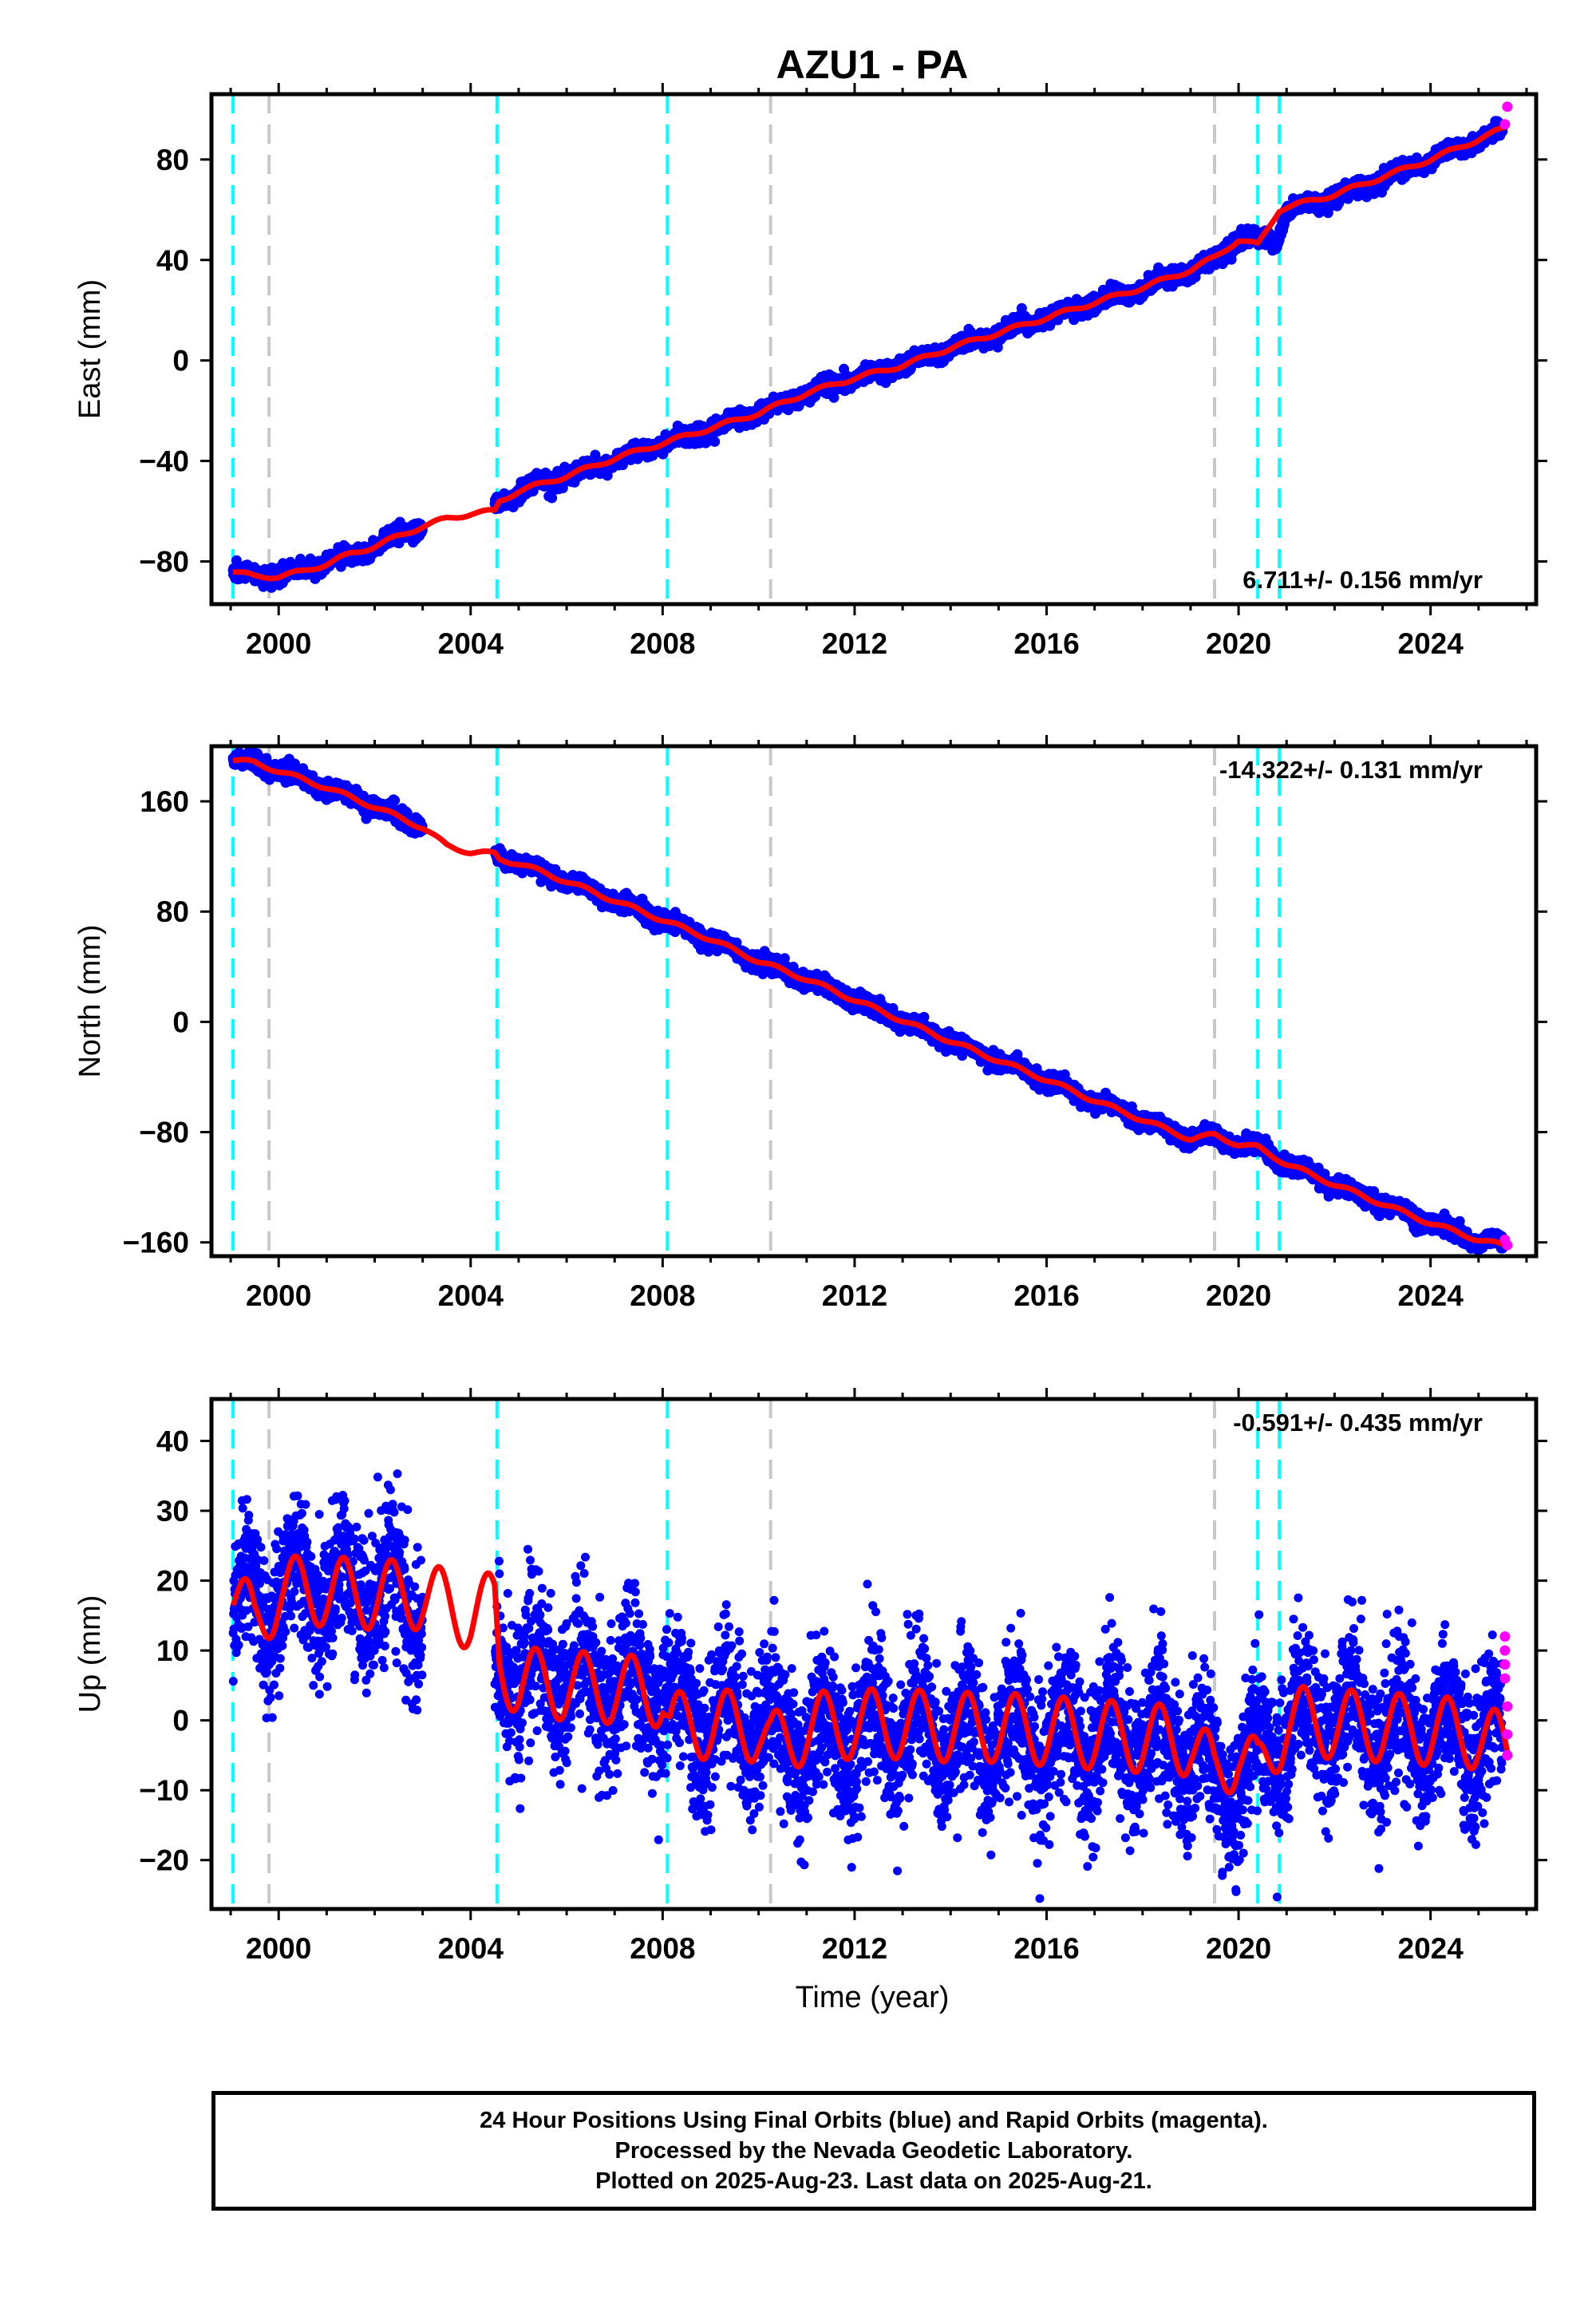 The height and width of the screenshot is (2320, 1596). What do you see at coordinates (164, 461) in the screenshot?
I see `y-tick-label: −40` at bounding box center [164, 461].